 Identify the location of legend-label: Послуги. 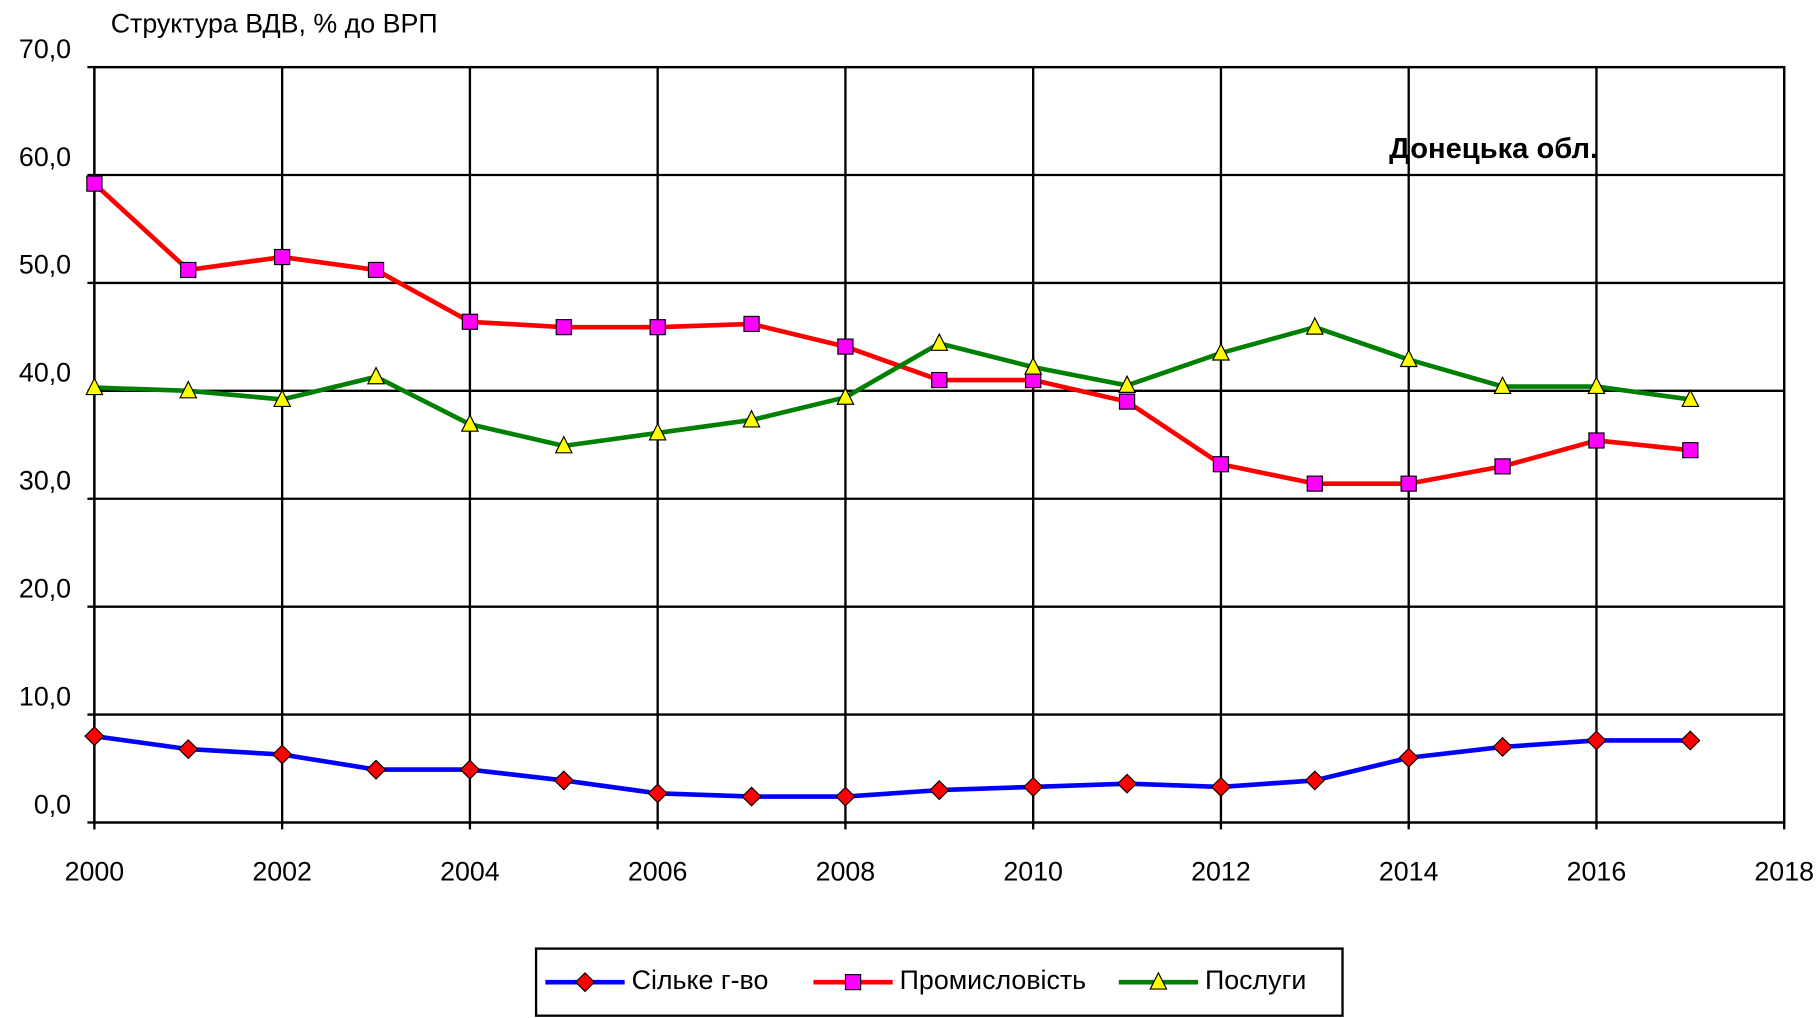
(1255, 980).